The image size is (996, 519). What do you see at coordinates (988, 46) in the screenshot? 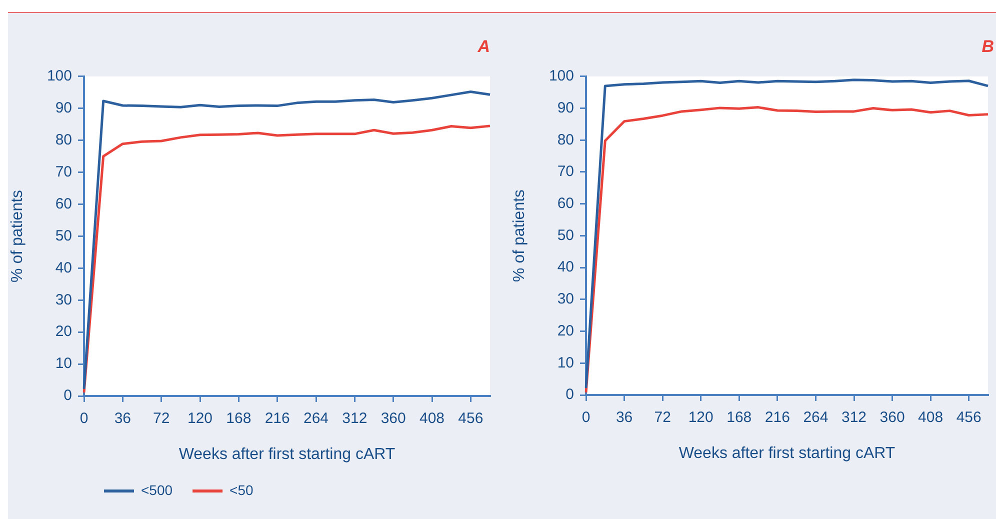
I see `chart-title: B` at bounding box center [988, 46].